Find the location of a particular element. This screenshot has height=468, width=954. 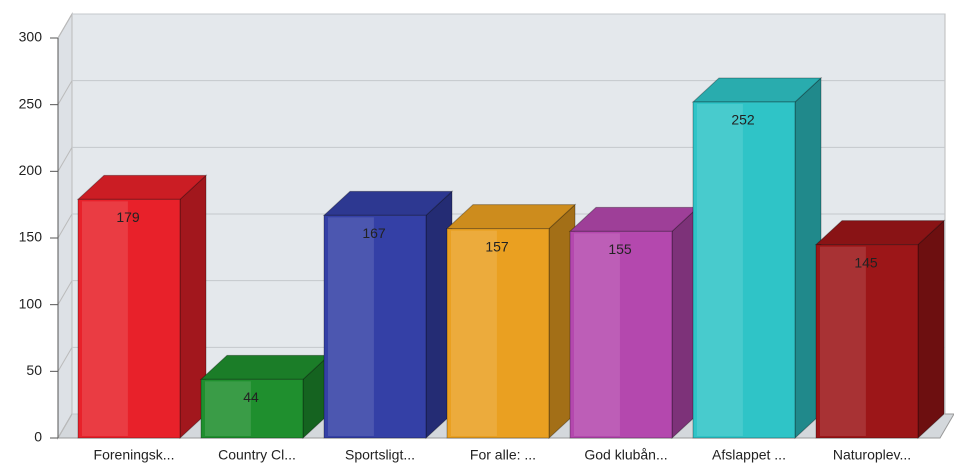

value-label: 155 is located at coordinates (620, 249).